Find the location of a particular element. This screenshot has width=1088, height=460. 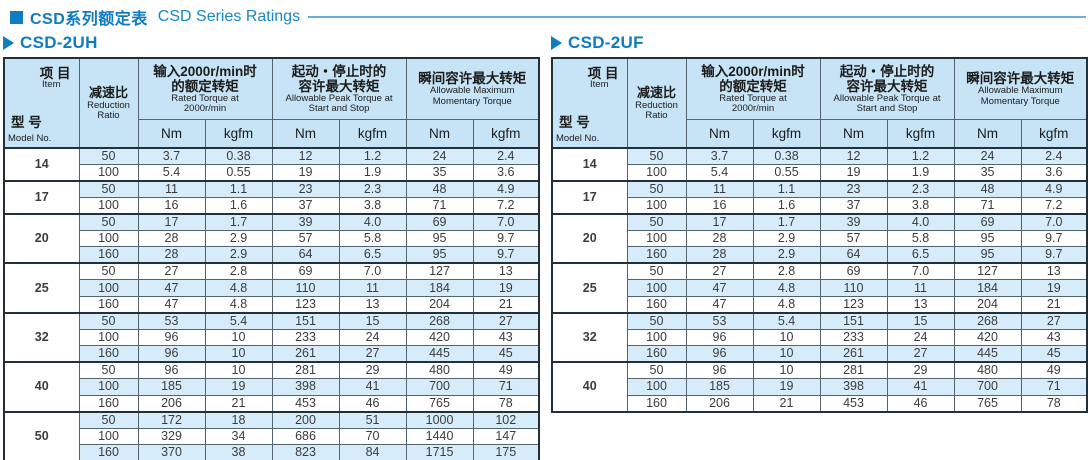

value-cell: 175 is located at coordinates (506, 451).